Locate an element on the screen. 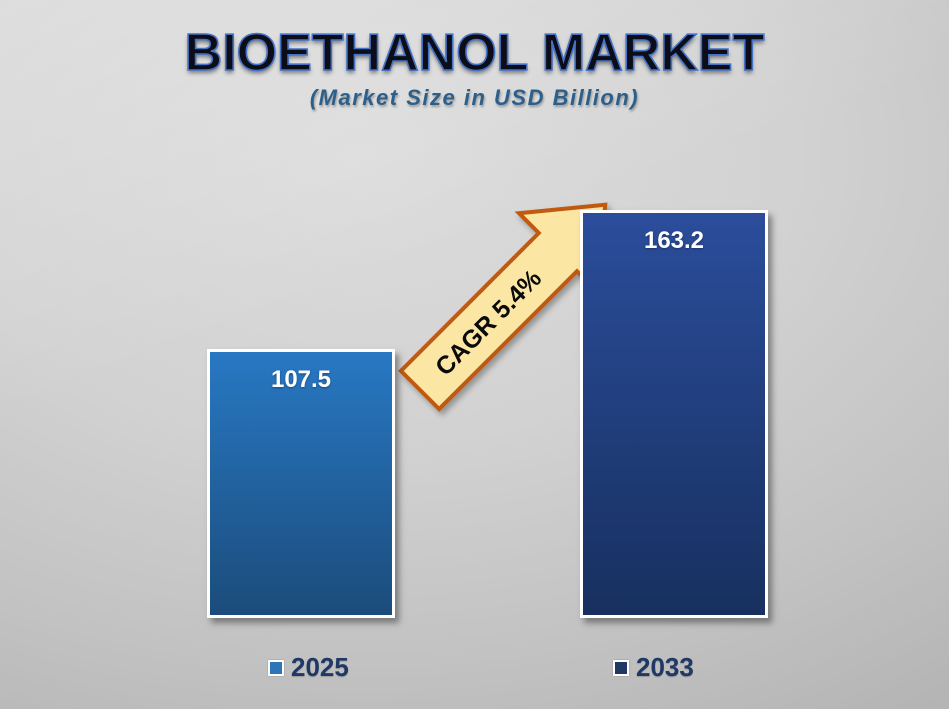  legend-label-2025: 2025 is located at coordinates (320, 667).